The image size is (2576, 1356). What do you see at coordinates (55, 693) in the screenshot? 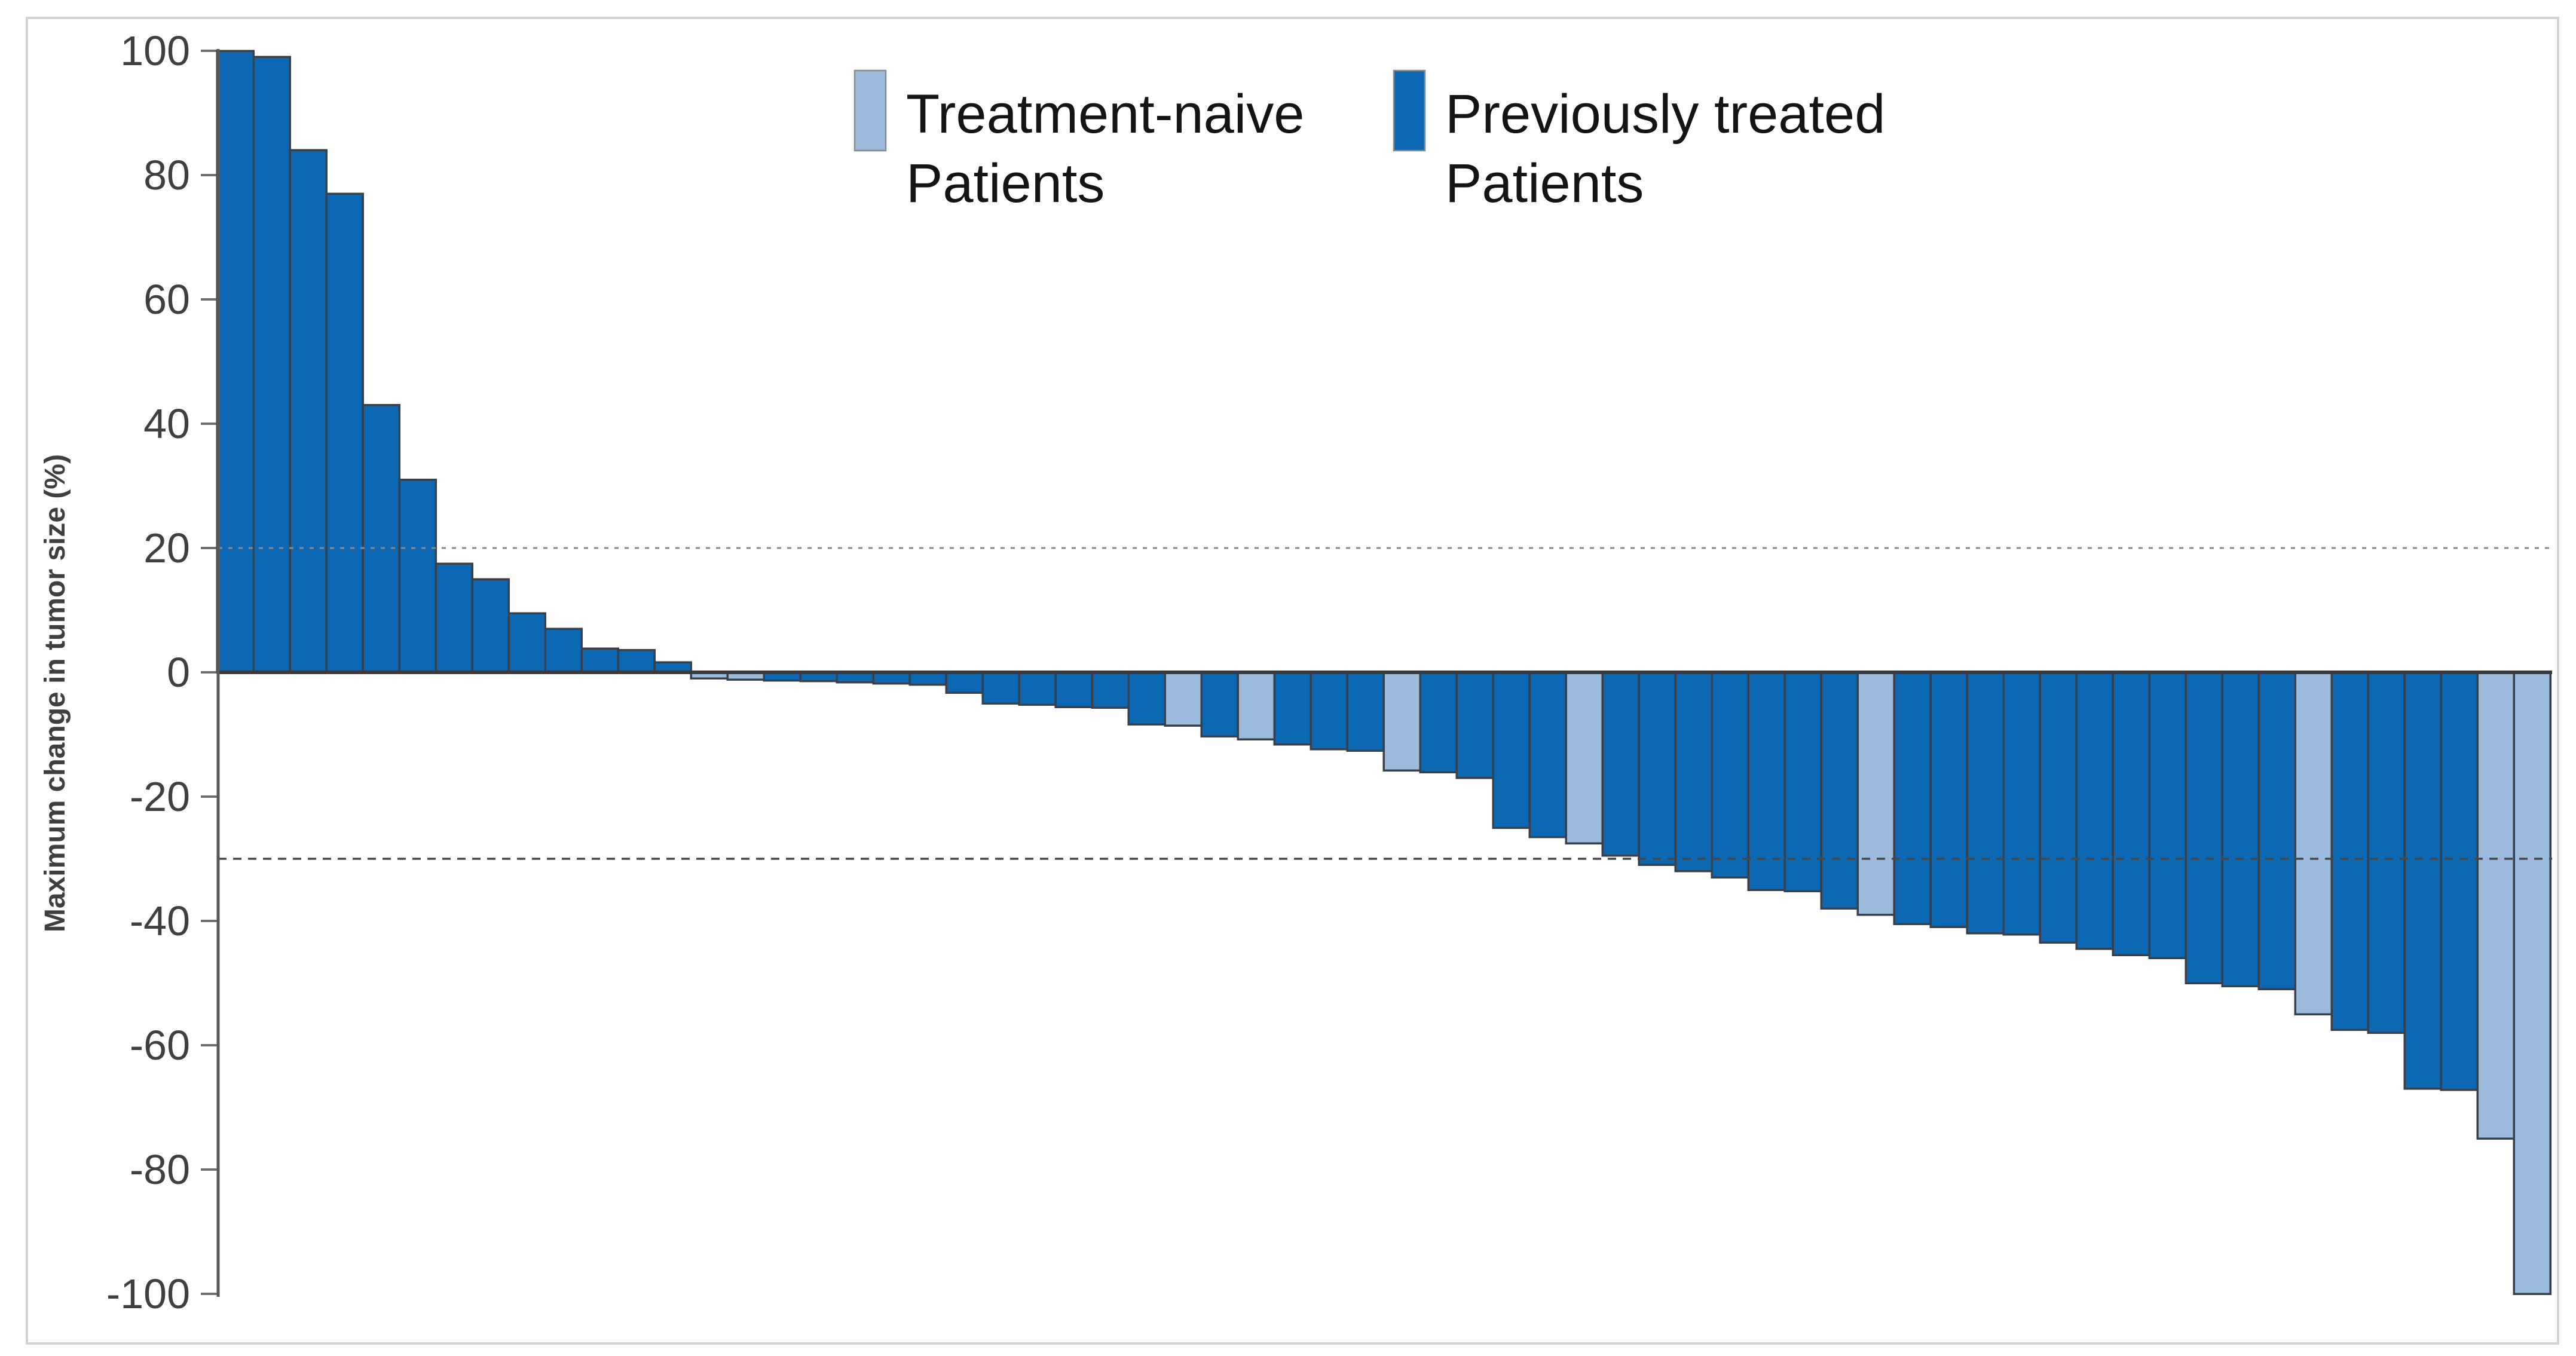
I see `y-axis-title: Maximum change in tumor size (%)` at bounding box center [55, 693].